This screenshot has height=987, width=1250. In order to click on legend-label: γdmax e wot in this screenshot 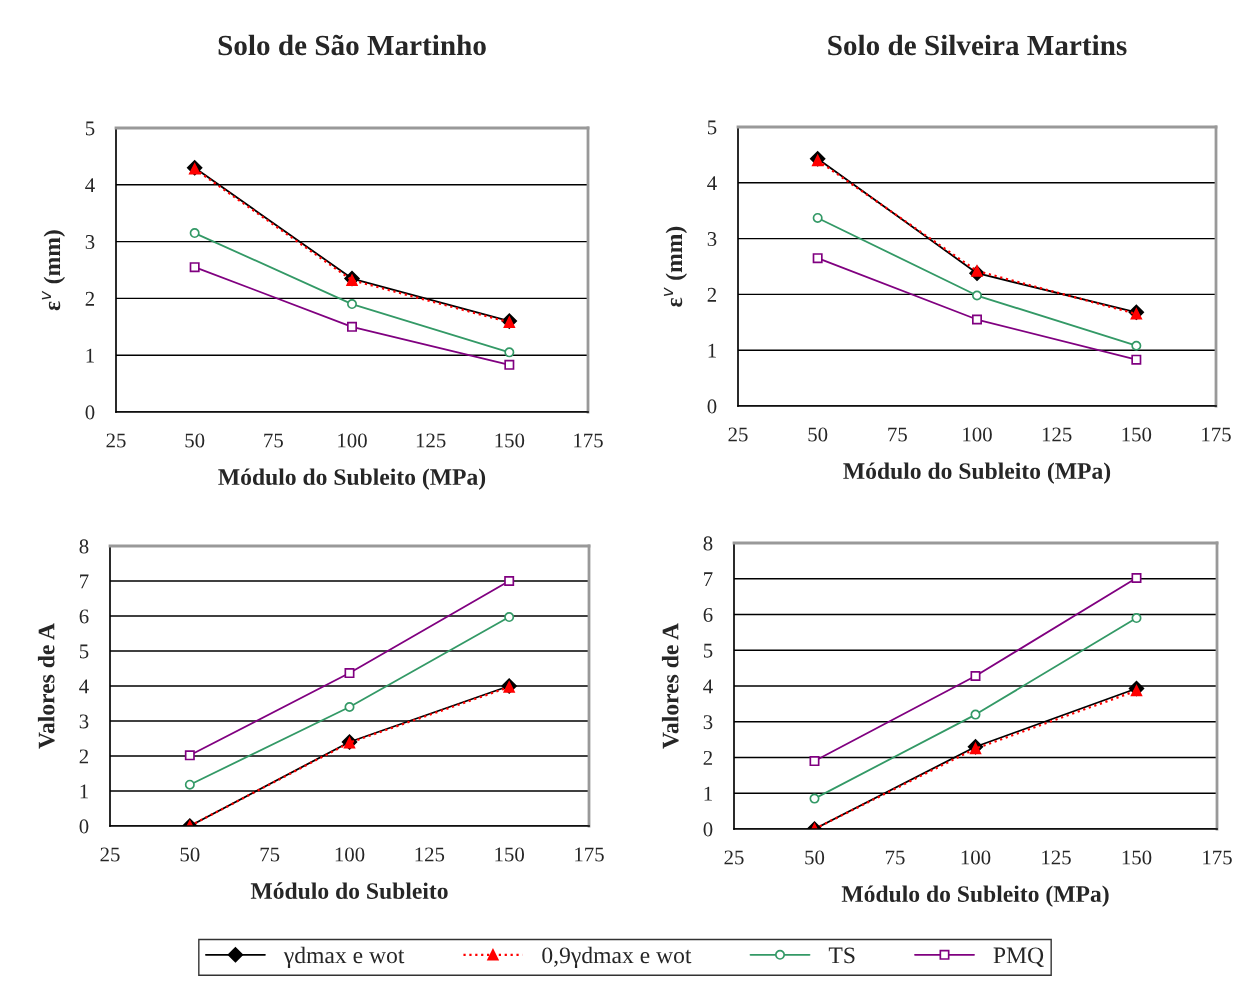, I will do `click(344, 957)`.